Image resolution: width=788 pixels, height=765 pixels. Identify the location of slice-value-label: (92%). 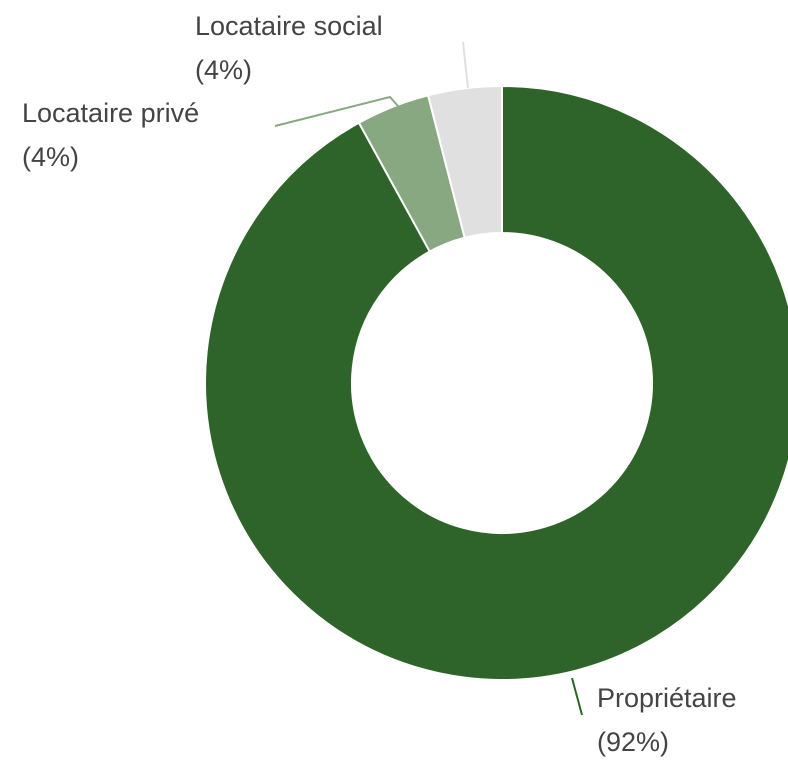
(633, 742).